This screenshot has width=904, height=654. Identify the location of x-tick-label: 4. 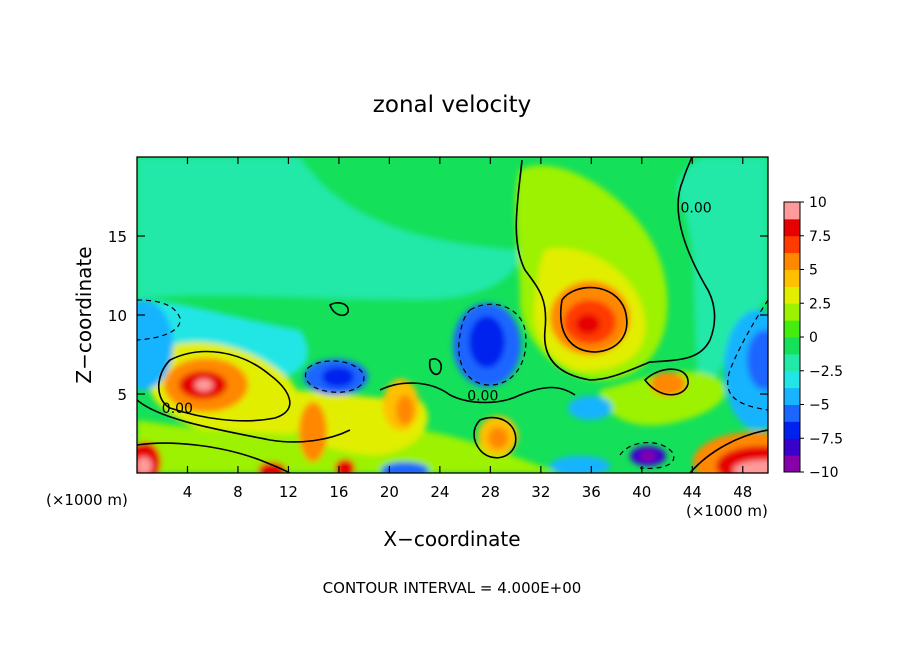
(188, 492).